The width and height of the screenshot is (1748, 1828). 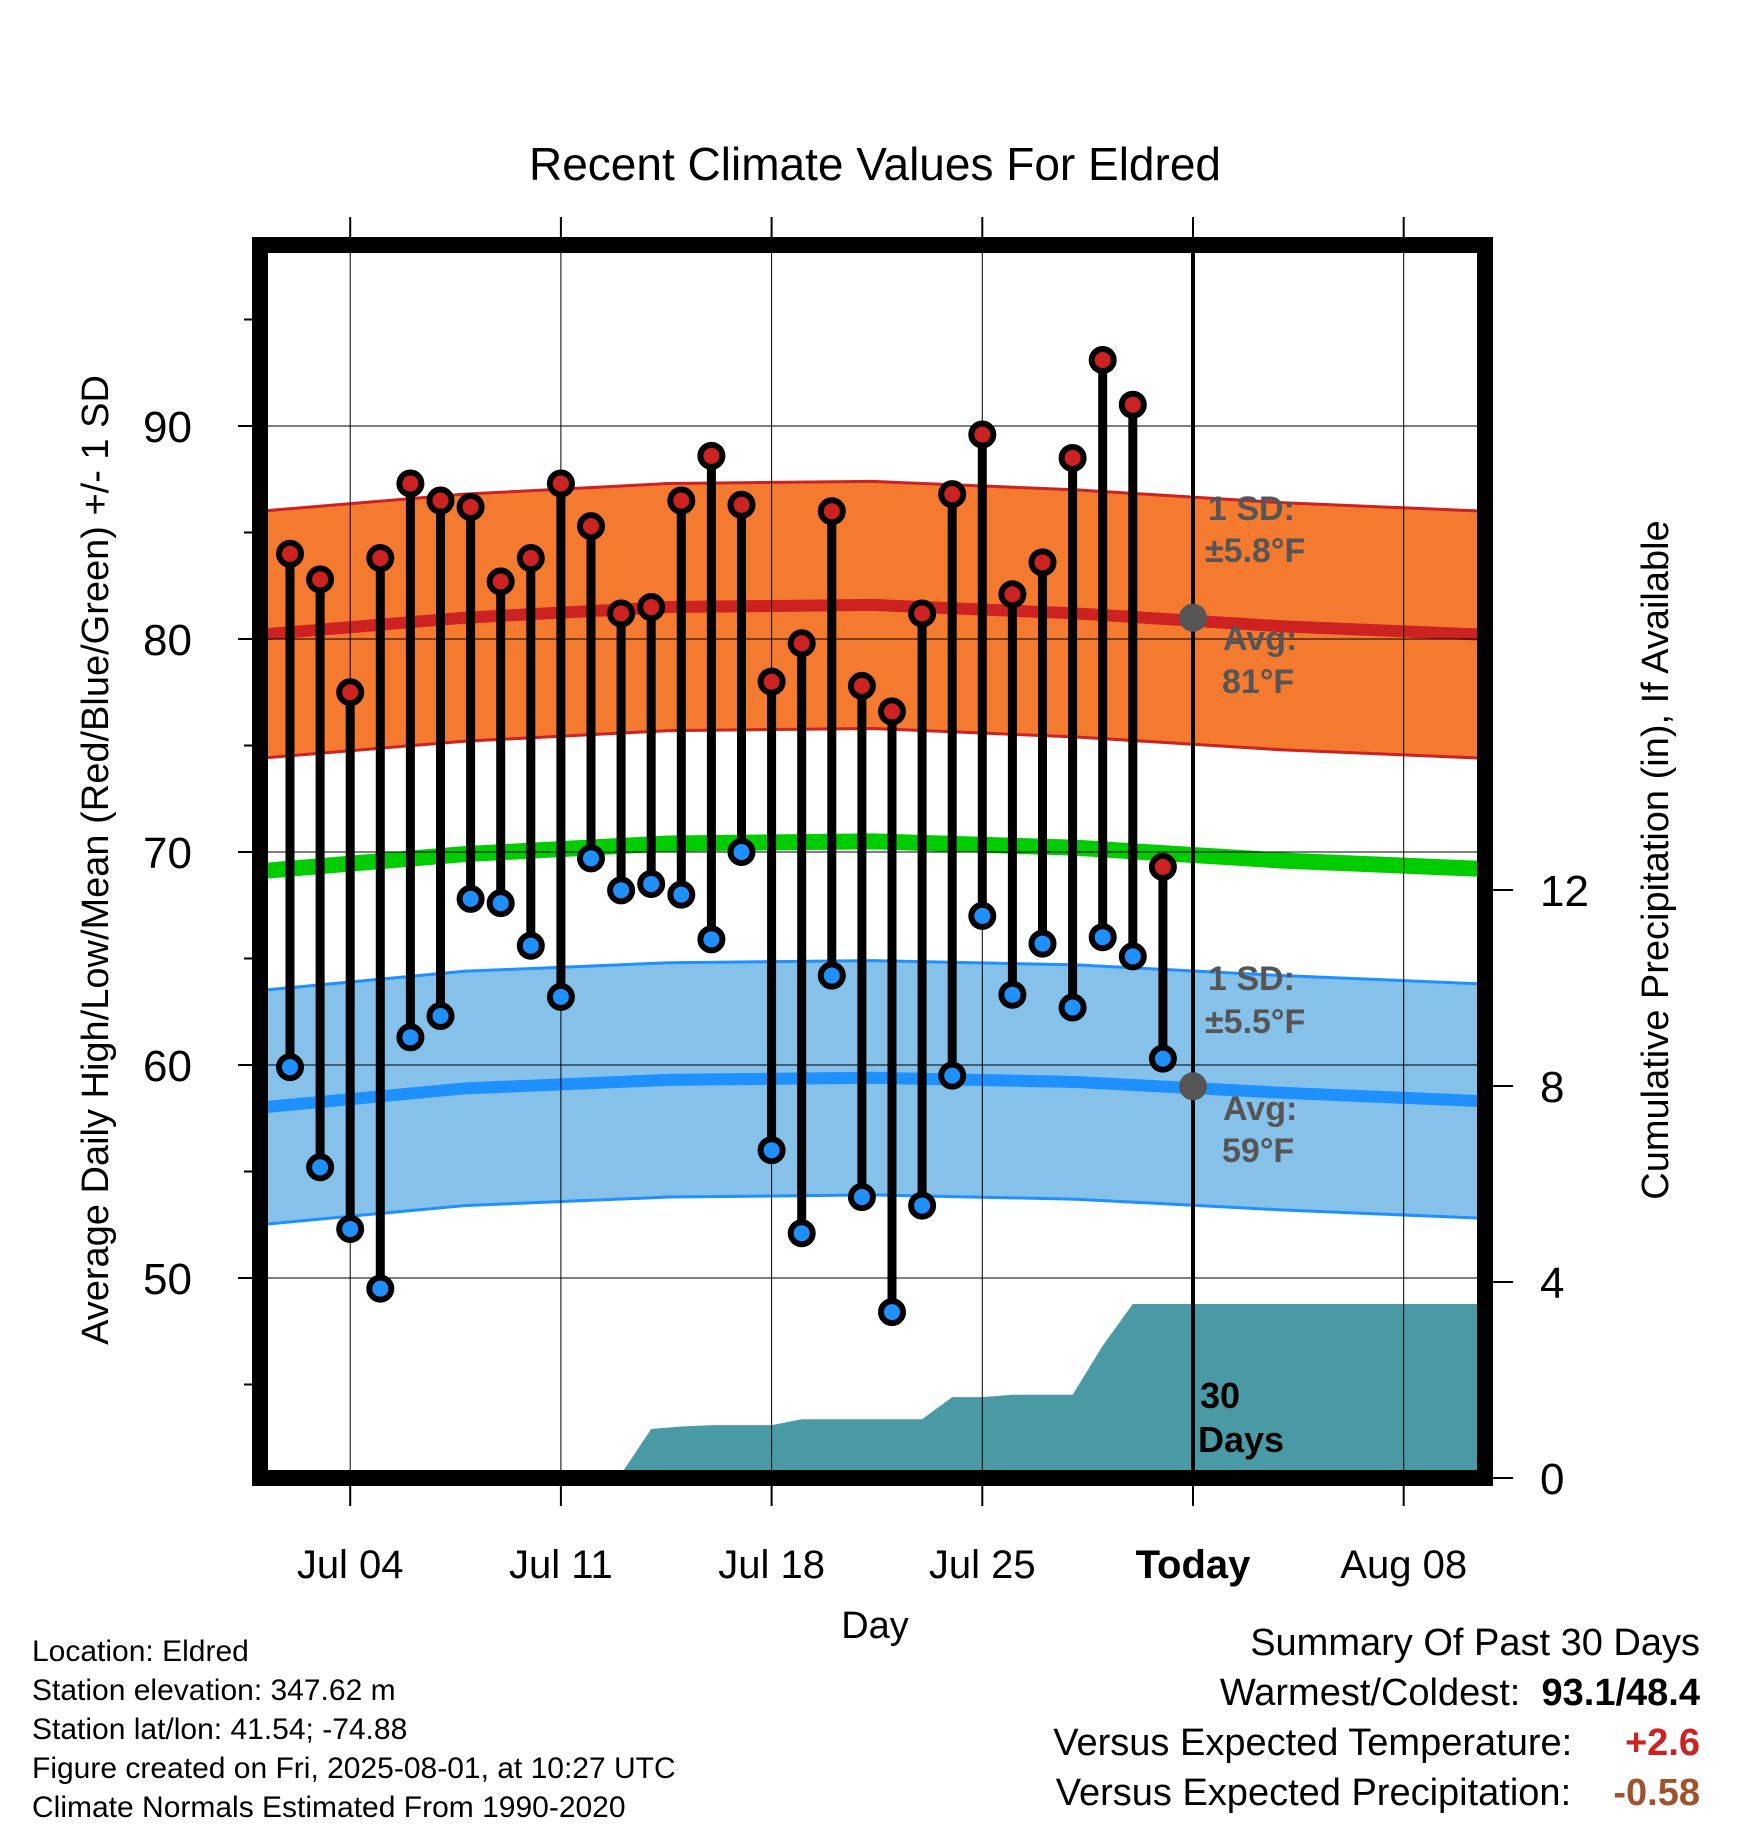 I want to click on y2-tick-label: 12, so click(x=1564, y=891).